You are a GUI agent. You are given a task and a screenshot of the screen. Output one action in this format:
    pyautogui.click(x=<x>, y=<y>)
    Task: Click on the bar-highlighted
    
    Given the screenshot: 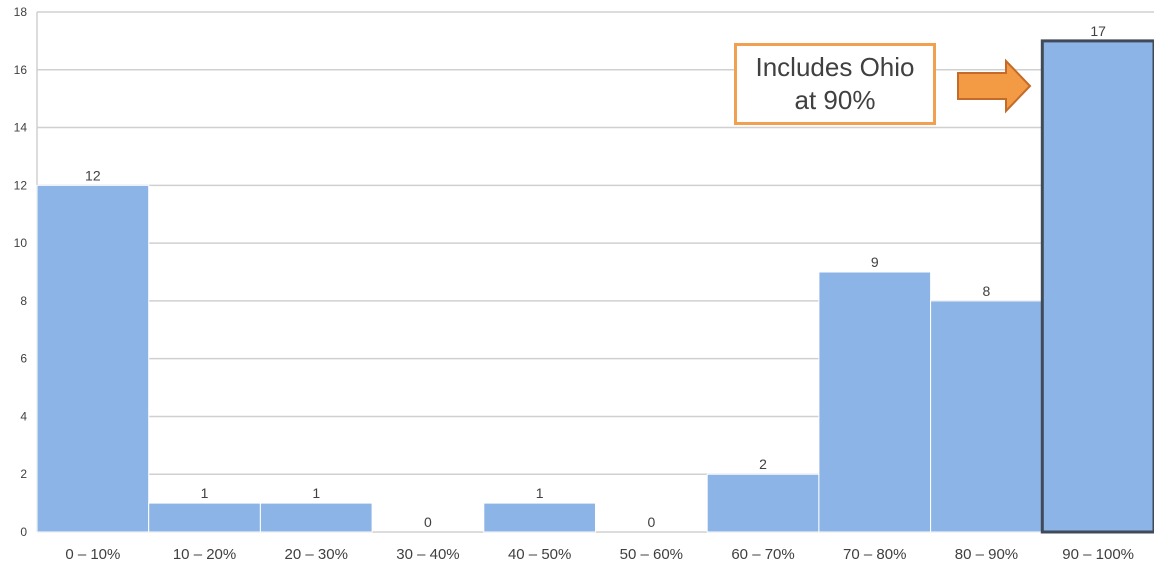 What is the action you would take?
    pyautogui.click(x=1097, y=286)
    